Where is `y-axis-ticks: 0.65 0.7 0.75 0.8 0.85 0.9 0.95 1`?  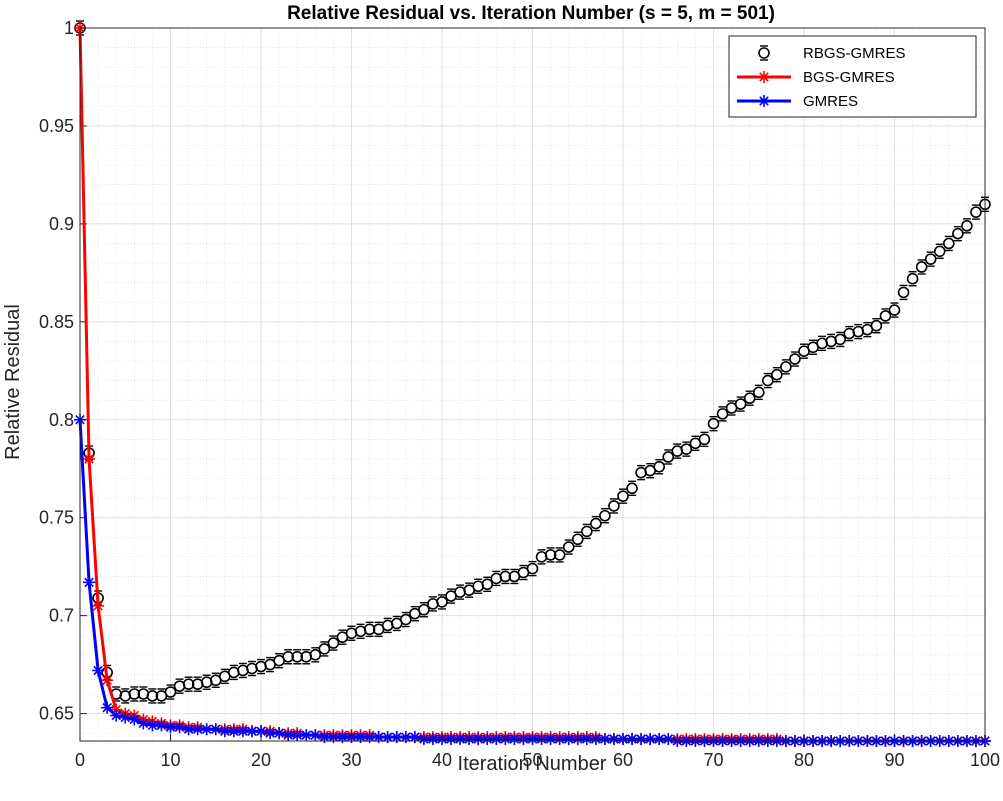 y-axis-ticks: 0.65 0.7 0.75 0.8 0.85 0.9 0.95 1 is located at coordinates (63, 371).